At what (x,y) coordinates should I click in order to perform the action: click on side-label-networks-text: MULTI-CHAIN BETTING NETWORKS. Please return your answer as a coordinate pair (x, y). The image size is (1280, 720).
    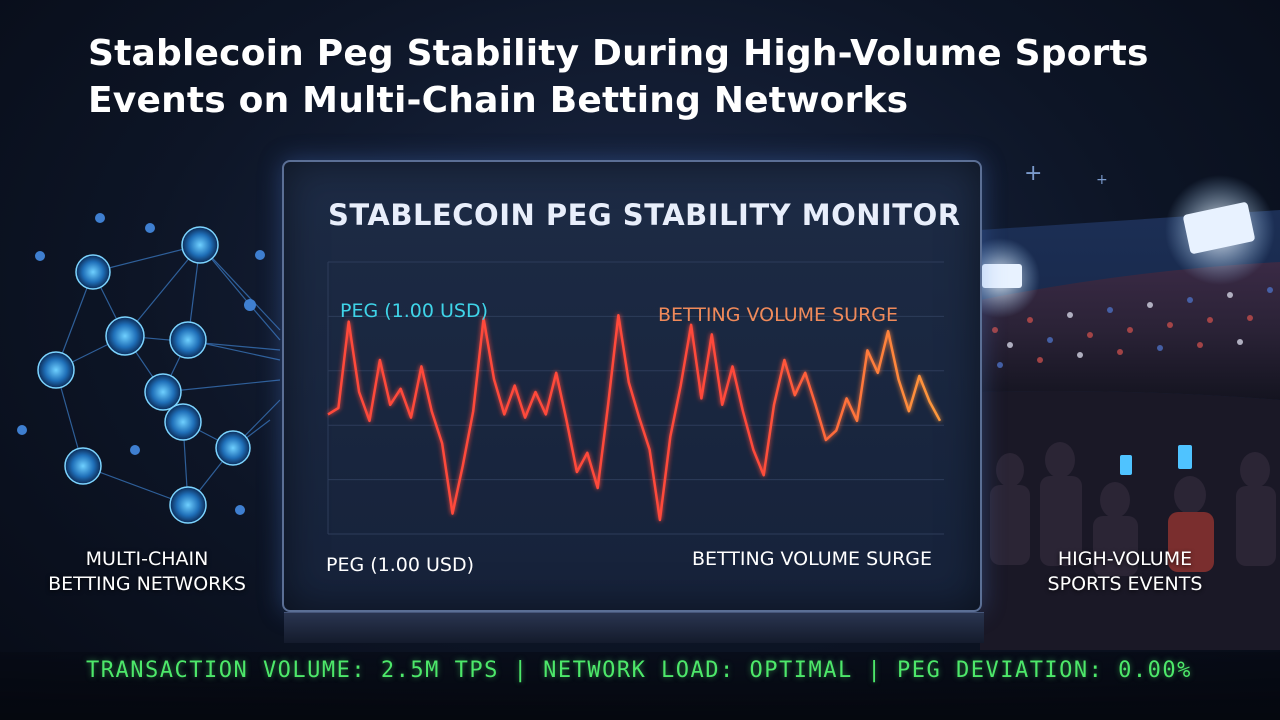
    Looking at the image, I should click on (147, 571).